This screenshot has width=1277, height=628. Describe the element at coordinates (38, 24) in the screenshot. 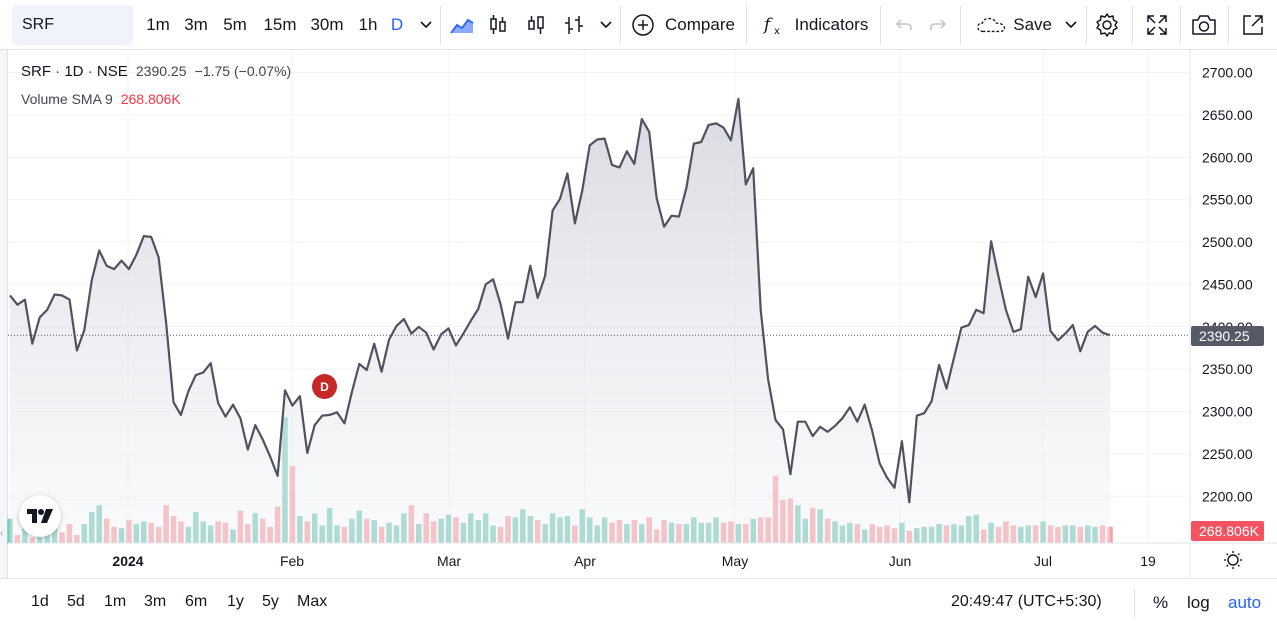

I see `symbol-name: SRF` at that location.